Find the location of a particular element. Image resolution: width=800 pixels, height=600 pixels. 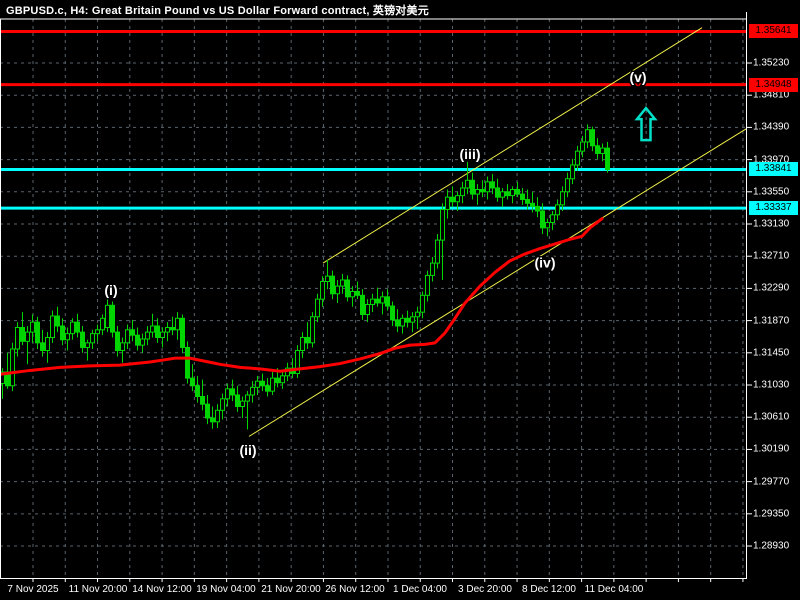

up-arrow-icon is located at coordinates (646, 124).